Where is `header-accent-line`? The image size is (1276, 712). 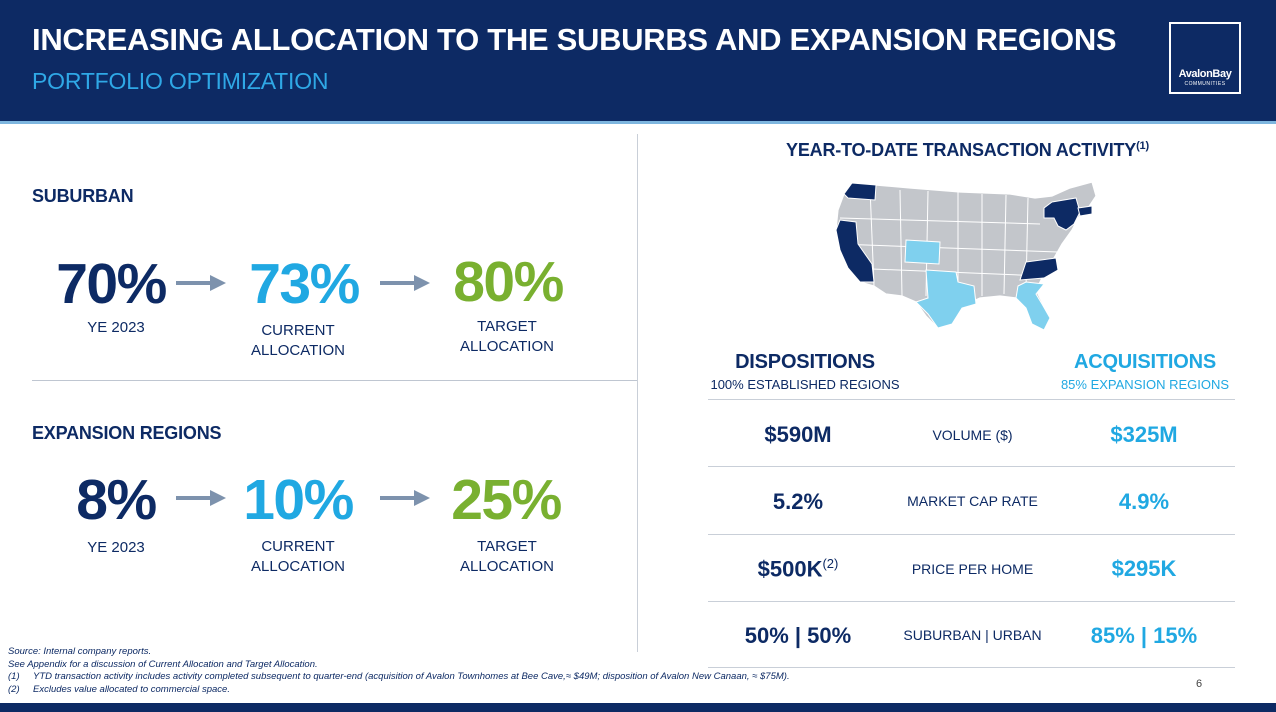
header-accent-line is located at coordinates (638, 122).